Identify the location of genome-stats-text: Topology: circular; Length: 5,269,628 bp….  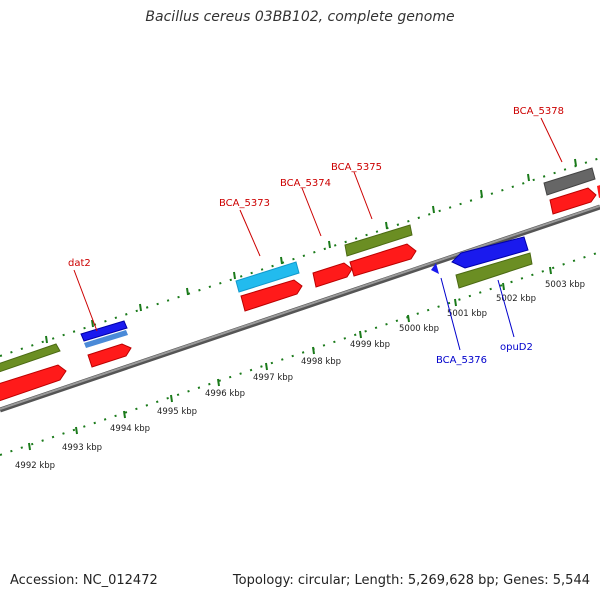
(411, 580).